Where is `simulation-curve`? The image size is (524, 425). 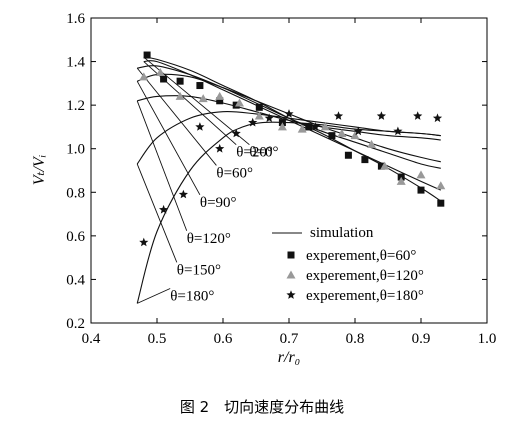 simulation-curve is located at coordinates (288, 137).